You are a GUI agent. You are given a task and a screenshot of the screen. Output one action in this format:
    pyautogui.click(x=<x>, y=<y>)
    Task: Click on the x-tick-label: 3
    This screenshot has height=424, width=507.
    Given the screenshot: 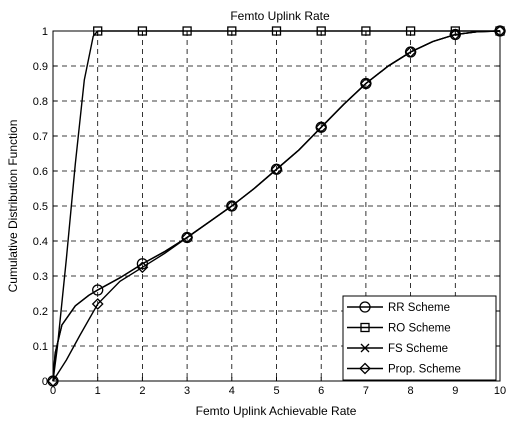 What is the action you would take?
    pyautogui.click(x=187, y=391)
    